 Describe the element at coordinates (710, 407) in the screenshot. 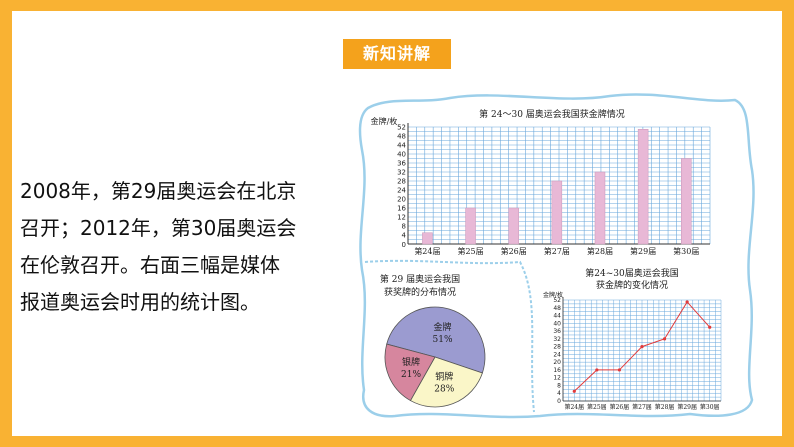

I see `line-category-label: 第30届` at that location.